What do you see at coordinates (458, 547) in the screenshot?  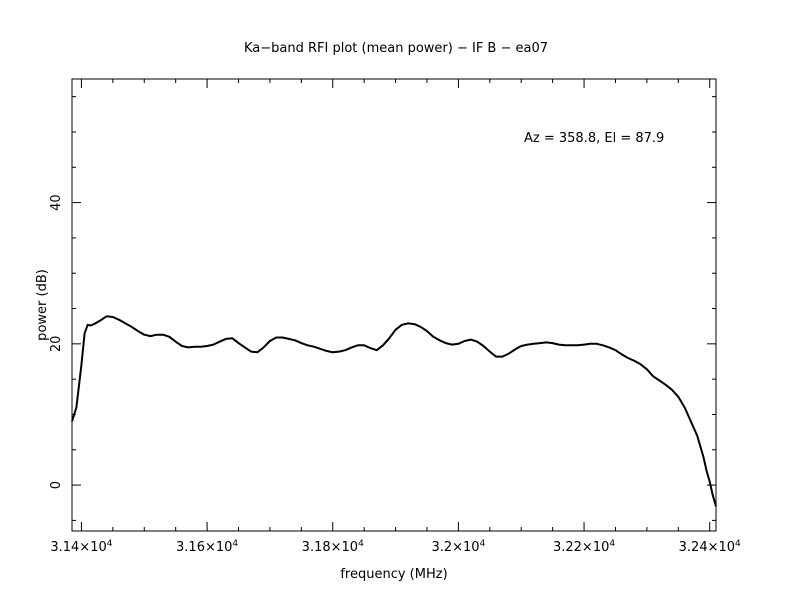 I see `x-tick-label: 3.2×104` at bounding box center [458, 547].